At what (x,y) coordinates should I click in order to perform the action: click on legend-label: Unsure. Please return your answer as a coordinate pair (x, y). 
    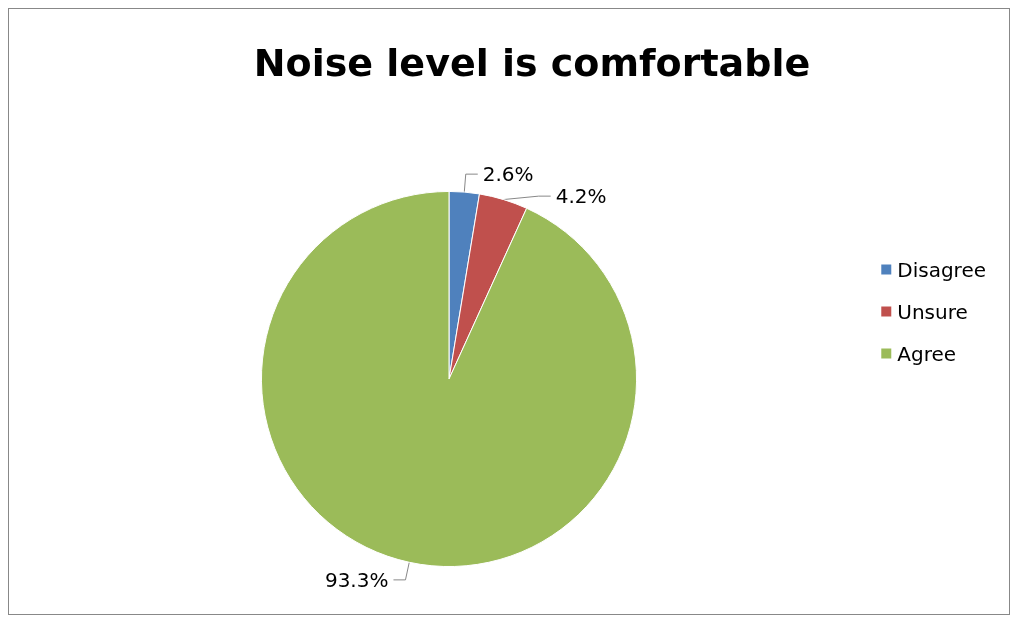
    Looking at the image, I should click on (932, 311).